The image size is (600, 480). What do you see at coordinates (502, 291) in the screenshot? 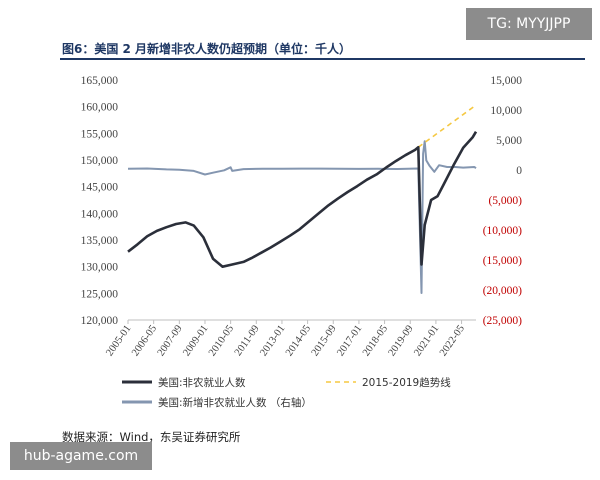
I see `y-right-tick-label: (20,000)` at bounding box center [502, 291].